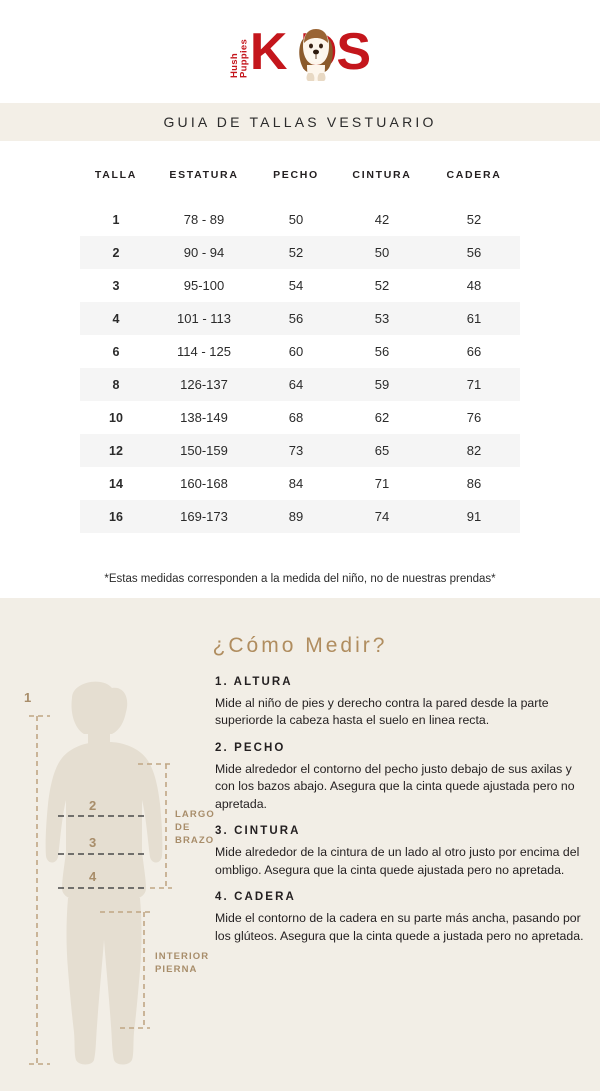 The width and height of the screenshot is (600, 1091). What do you see at coordinates (296, 351) in the screenshot?
I see `cell-pecho: 60` at bounding box center [296, 351].